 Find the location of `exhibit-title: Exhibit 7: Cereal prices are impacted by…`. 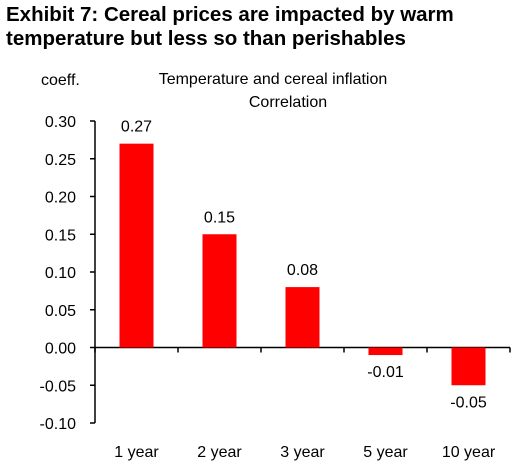

exhibit-title: Exhibit 7: Cereal prices are impacted by… is located at coordinates (263, 27).